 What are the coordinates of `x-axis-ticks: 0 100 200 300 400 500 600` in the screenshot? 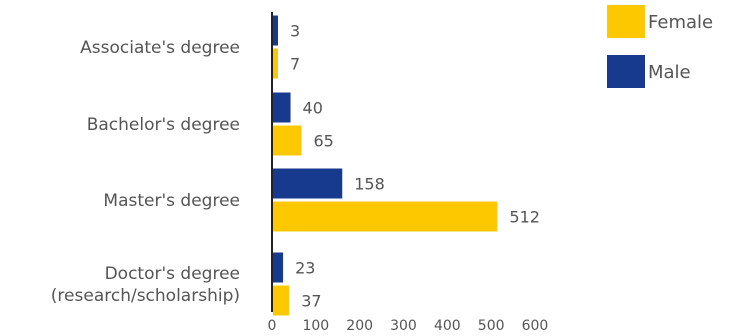 It's located at (408, 326).